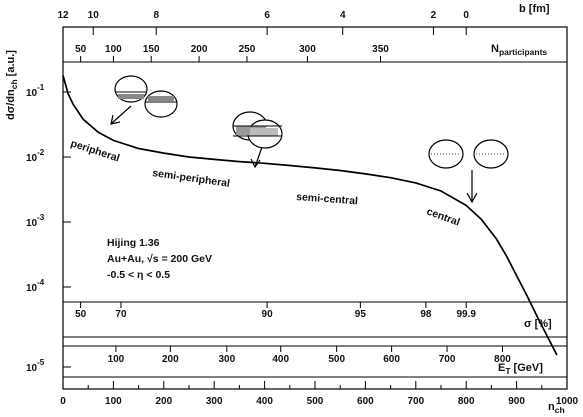  What do you see at coordinates (391, 359) in the screenshot?
I see `et-tick-label: 600` at bounding box center [391, 359].